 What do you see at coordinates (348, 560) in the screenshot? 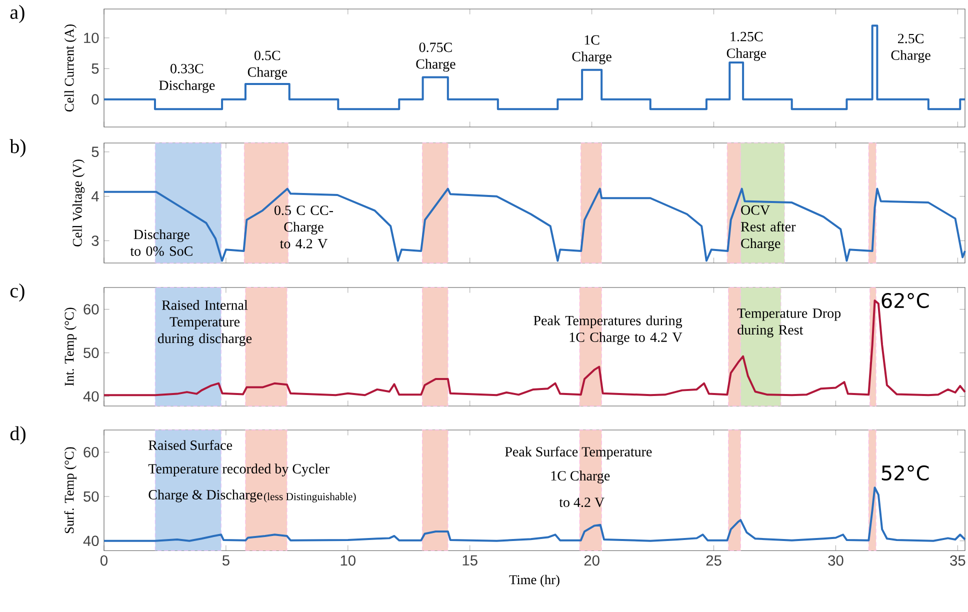
I see `x-tick-label: 10` at bounding box center [348, 560].